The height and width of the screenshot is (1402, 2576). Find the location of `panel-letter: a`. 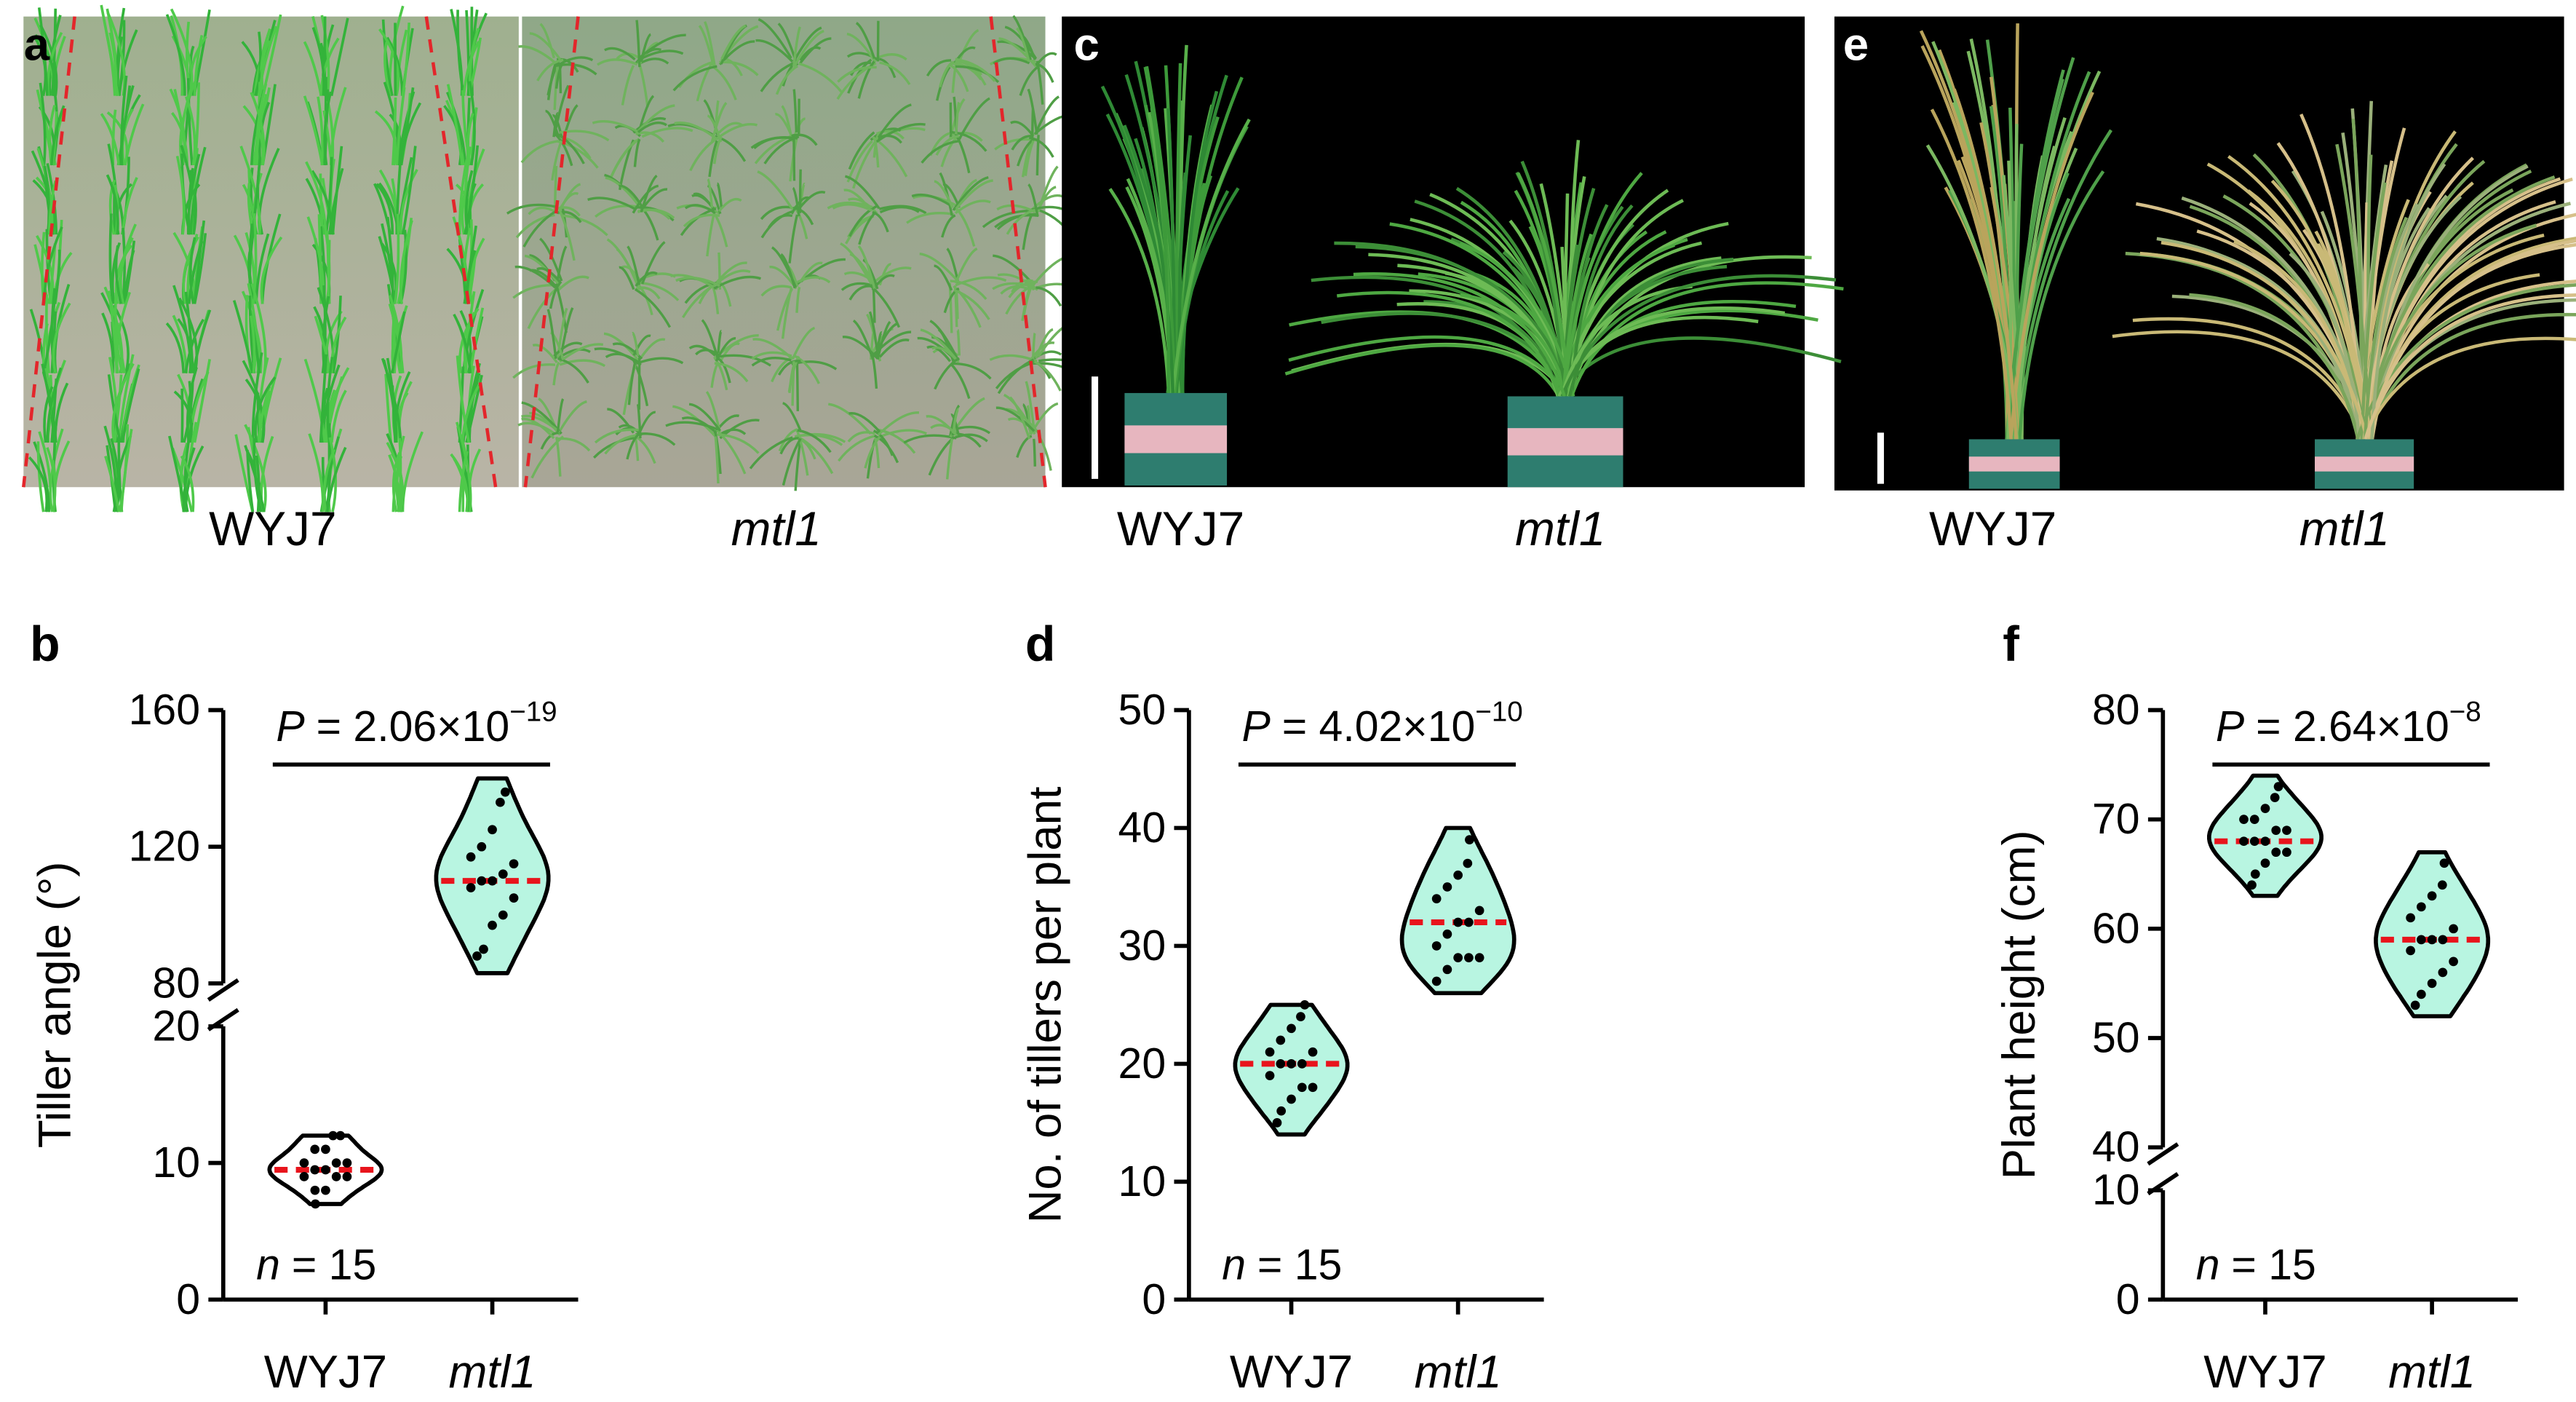

panel-letter: a is located at coordinates (37, 44).